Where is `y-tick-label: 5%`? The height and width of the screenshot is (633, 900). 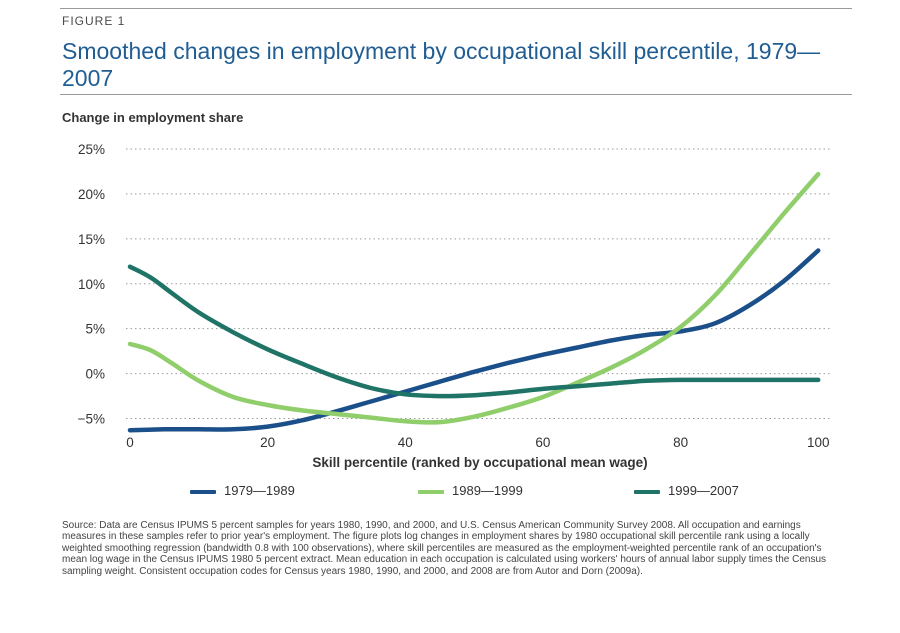
y-tick-label: 5% is located at coordinates (95, 329).